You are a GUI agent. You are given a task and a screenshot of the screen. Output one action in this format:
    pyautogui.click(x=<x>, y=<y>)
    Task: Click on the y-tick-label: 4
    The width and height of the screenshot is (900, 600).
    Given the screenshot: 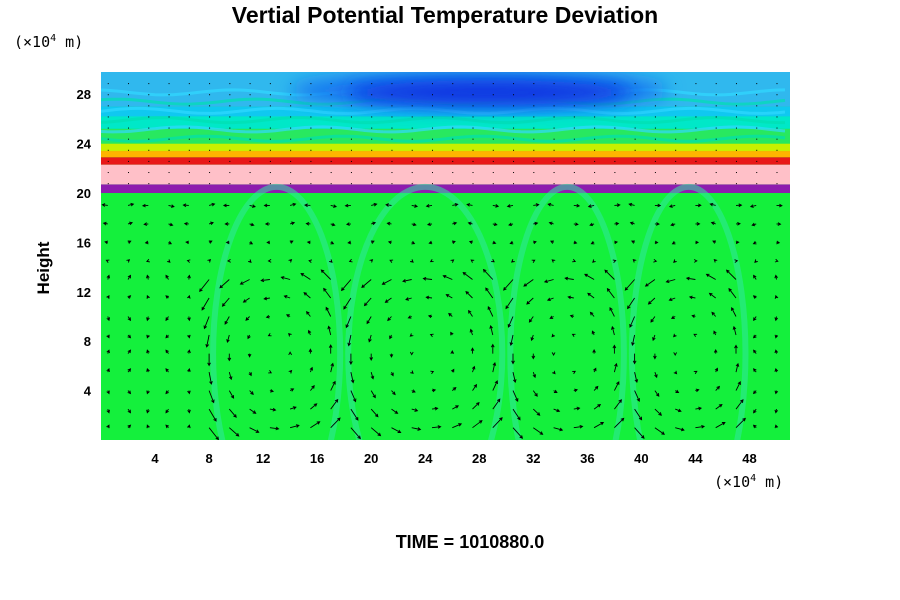 What is the action you would take?
    pyautogui.click(x=88, y=391)
    